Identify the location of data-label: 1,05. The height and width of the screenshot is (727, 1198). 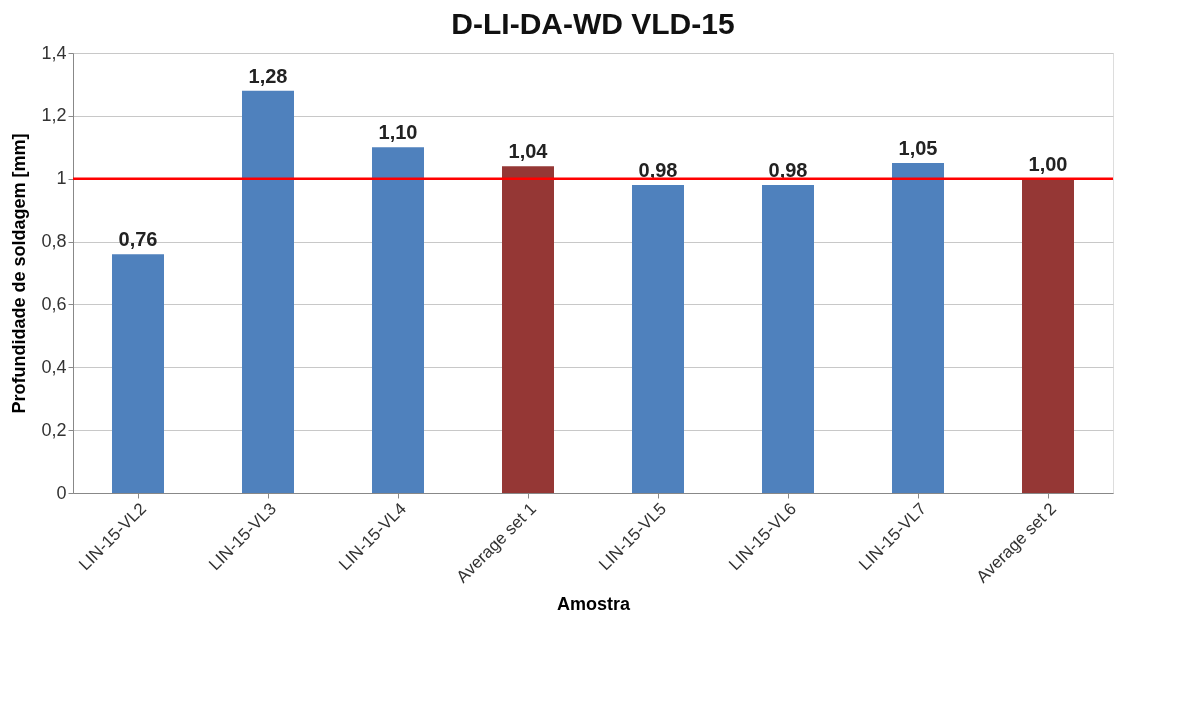
(918, 148).